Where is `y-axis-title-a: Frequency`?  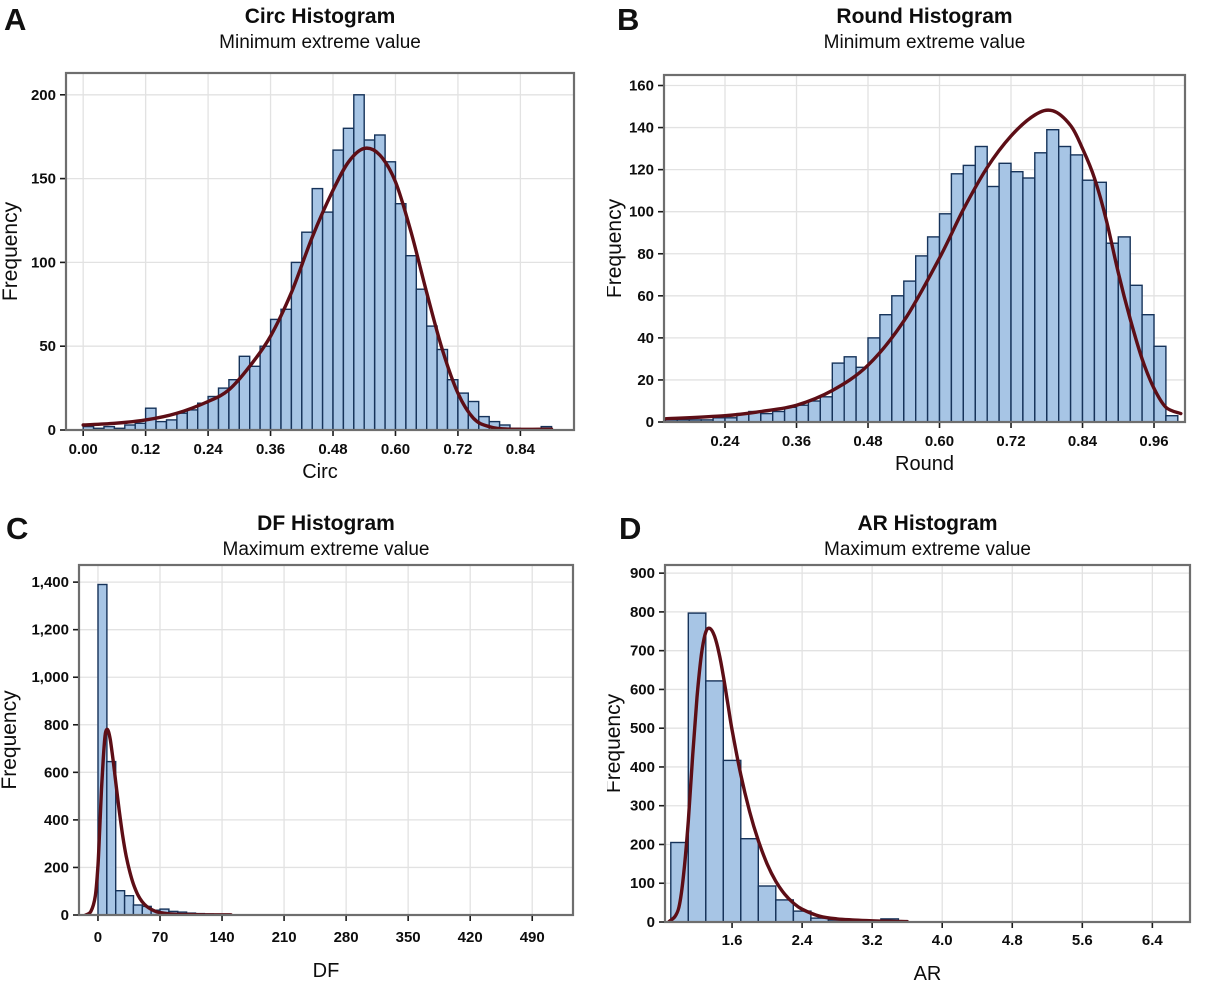
y-axis-title-a: Frequency is located at coordinates (11, 251).